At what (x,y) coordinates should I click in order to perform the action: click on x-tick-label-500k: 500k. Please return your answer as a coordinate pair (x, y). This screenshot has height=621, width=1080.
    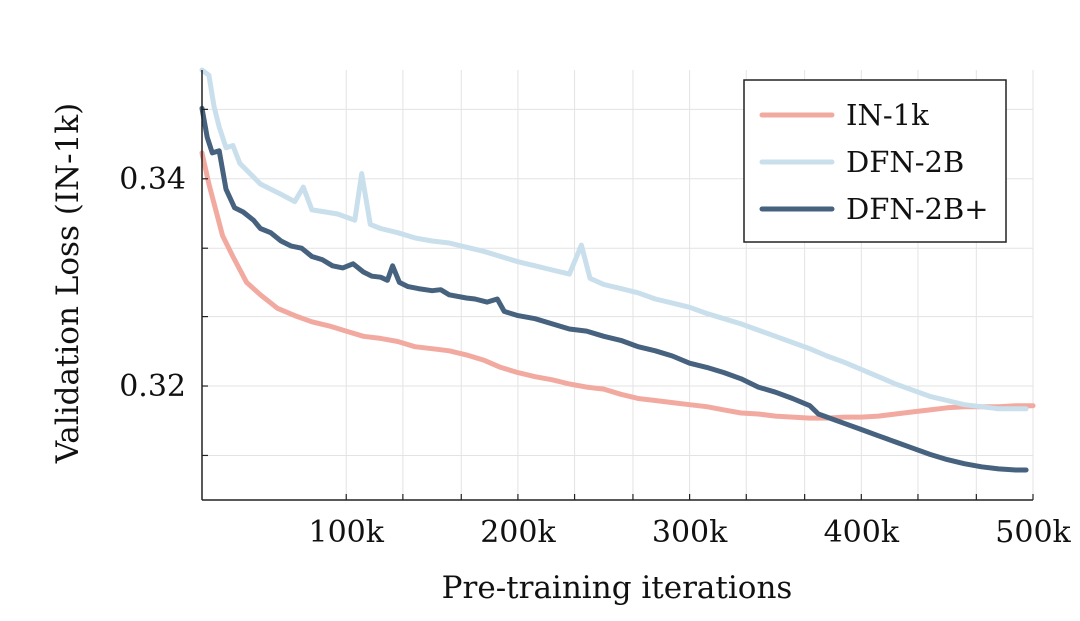
    Looking at the image, I should click on (1033, 532).